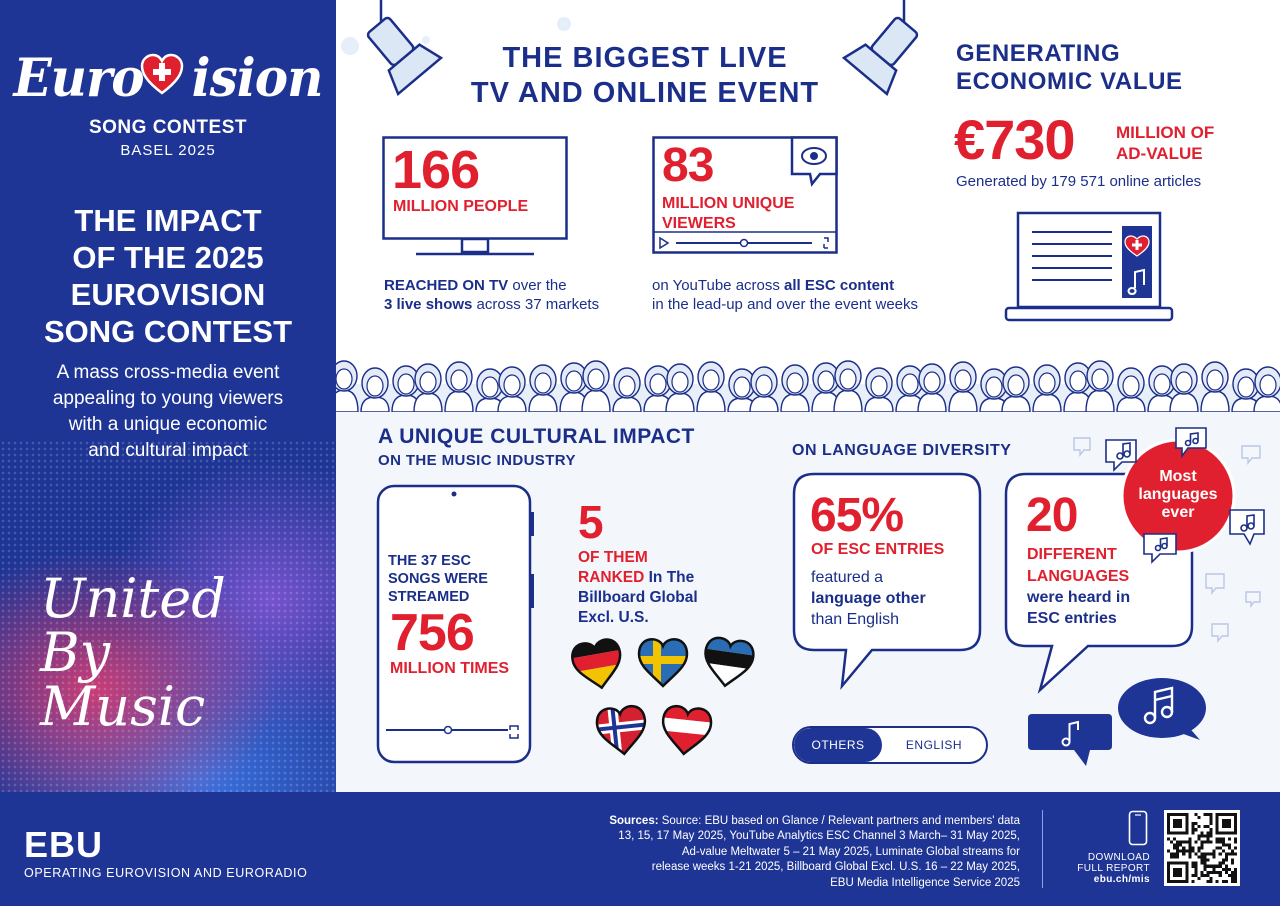  What do you see at coordinates (890, 745) in the screenshot?
I see `language-toggle: OTHERS ENGLISH` at bounding box center [890, 745].